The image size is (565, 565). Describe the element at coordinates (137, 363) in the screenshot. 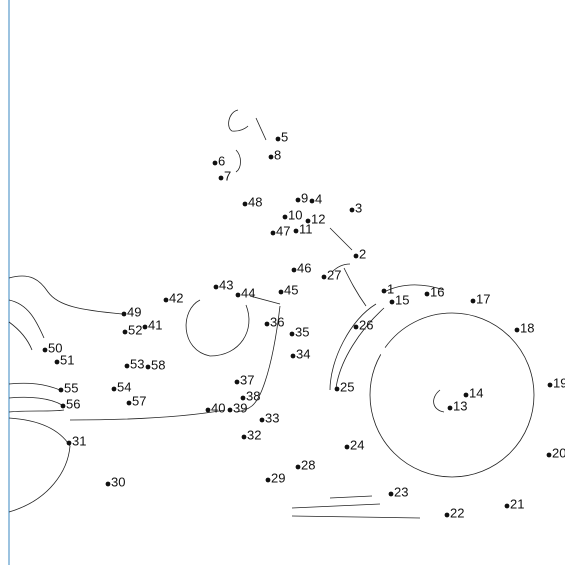

I see `dot-number: 53` at that location.